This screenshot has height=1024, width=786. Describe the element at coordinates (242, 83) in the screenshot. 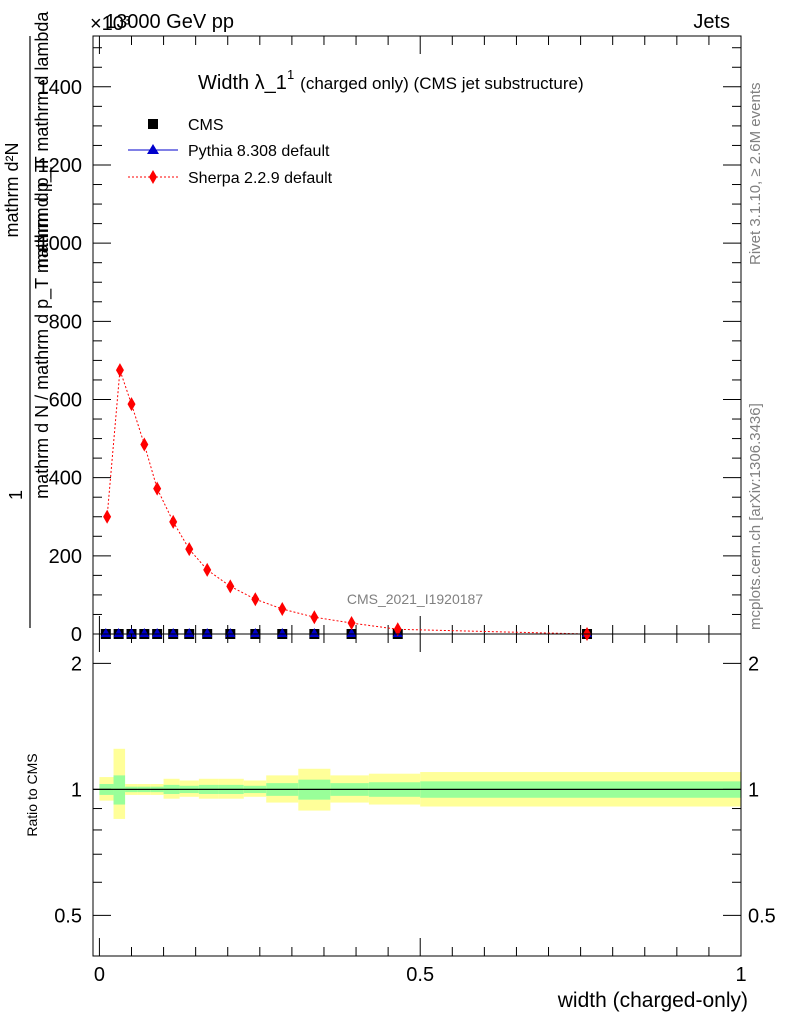

I see `title-main: Width λ_1` at that location.